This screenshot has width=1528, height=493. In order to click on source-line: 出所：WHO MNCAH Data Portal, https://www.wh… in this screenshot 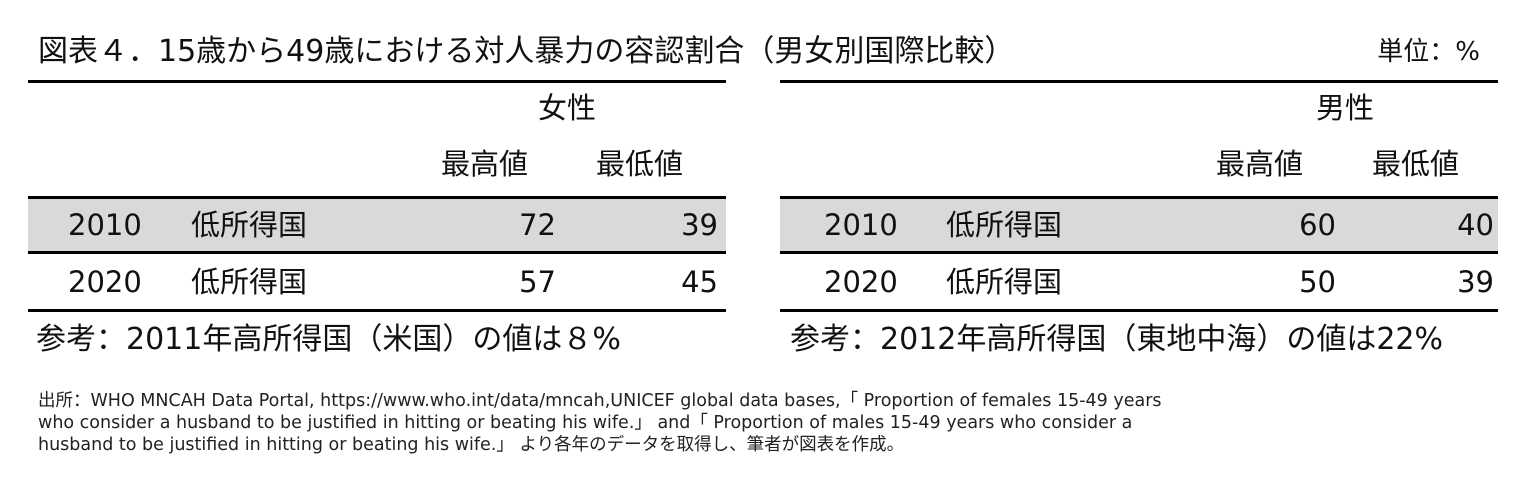, I will do `click(600, 401)`.